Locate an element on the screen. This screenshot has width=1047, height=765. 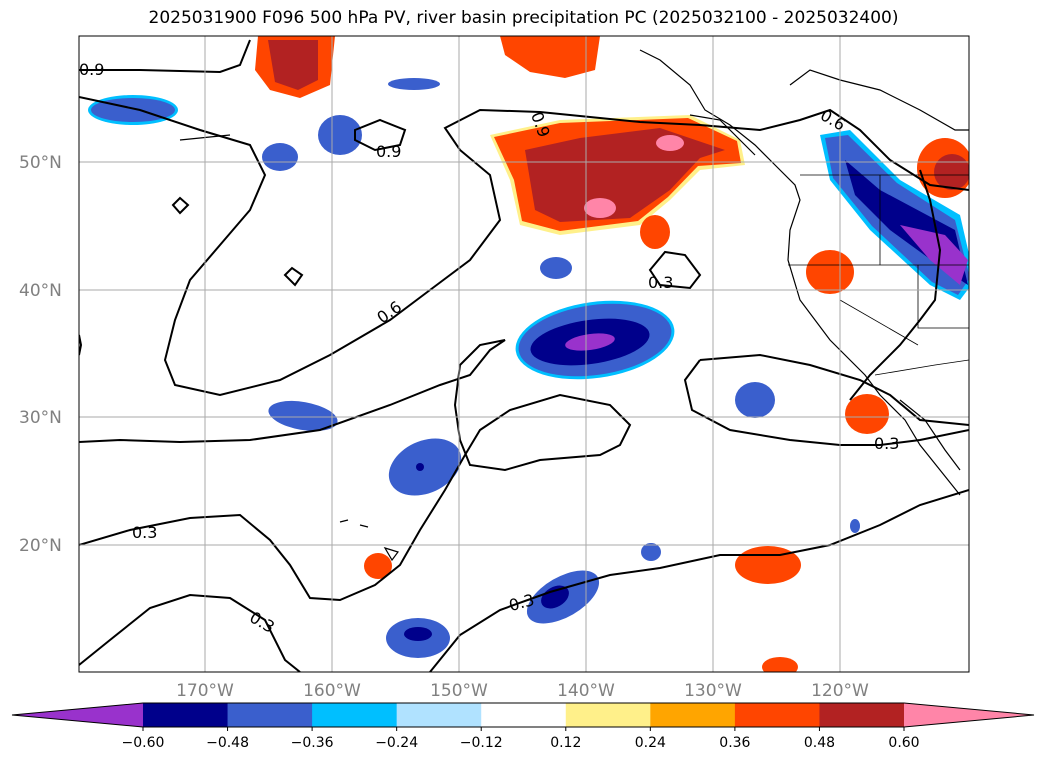
colorbar-tick-label: −0.12 is located at coordinates (481, 743).